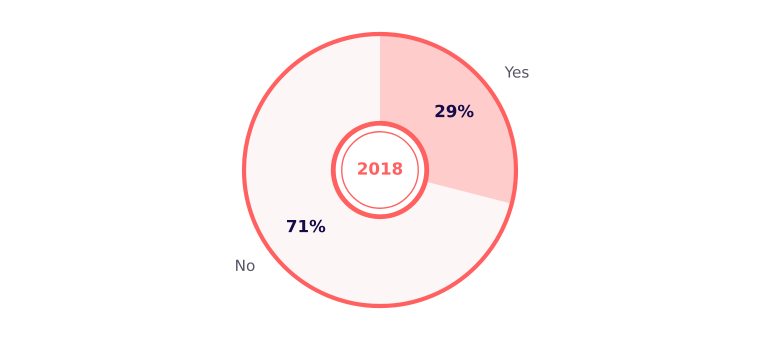  I want to click on data-label: 71%, so click(306, 226).